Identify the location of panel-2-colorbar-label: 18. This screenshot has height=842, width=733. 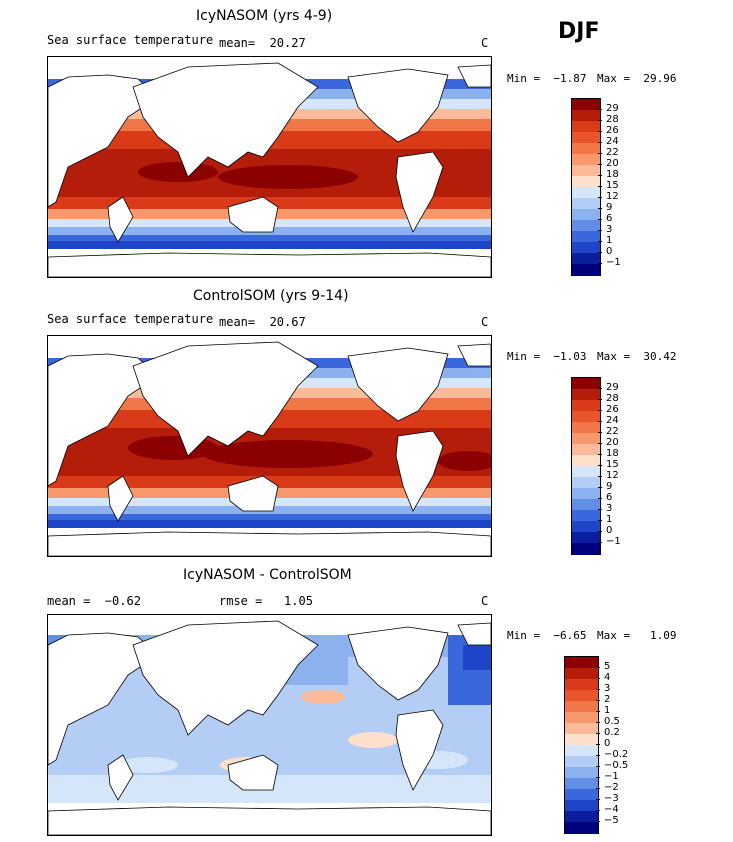
(612, 453).